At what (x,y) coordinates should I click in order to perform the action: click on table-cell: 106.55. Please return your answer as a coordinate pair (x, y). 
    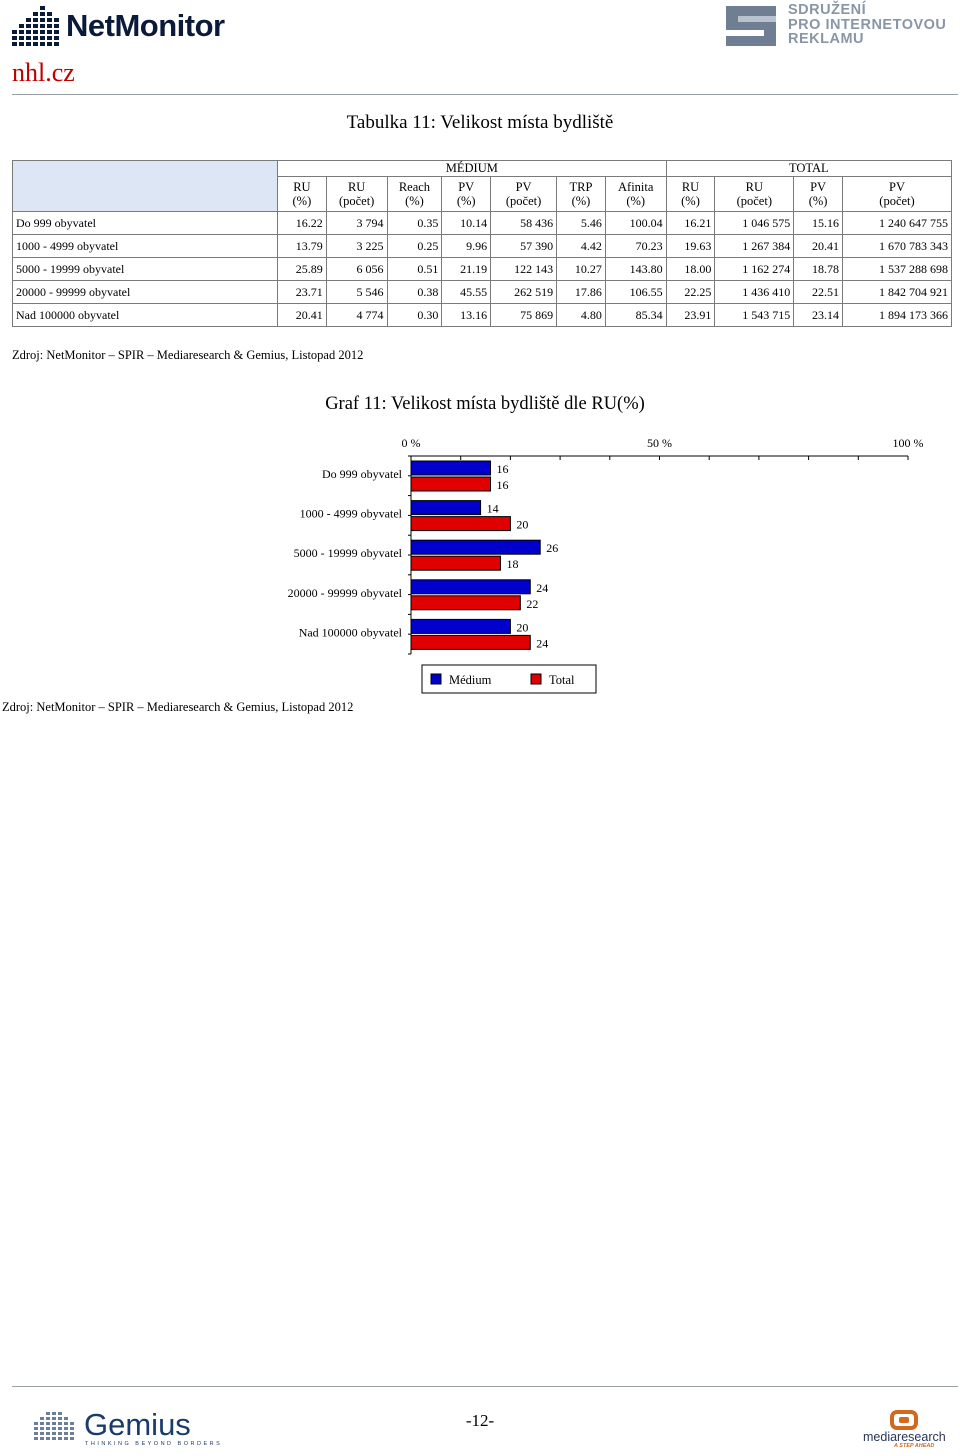
    Looking at the image, I should click on (635, 292).